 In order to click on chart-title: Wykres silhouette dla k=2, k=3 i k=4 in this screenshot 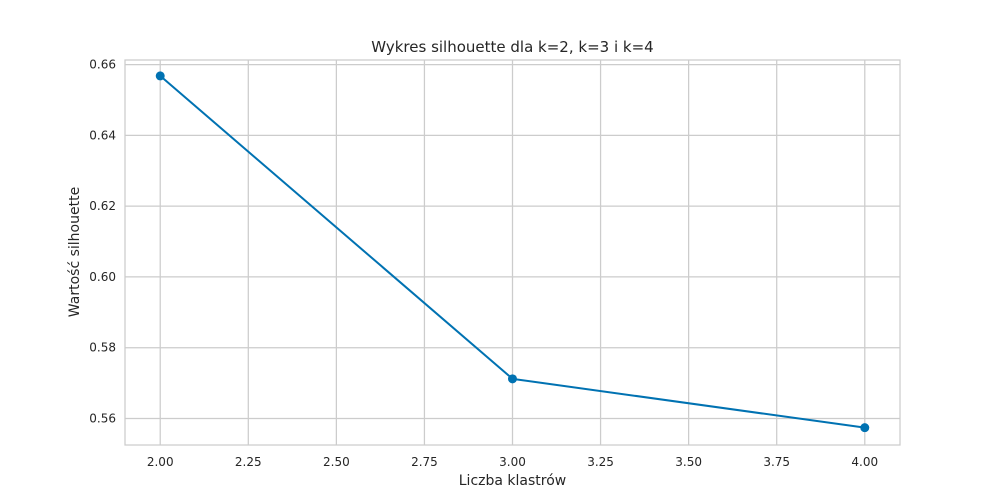, I will do `click(512, 47)`.